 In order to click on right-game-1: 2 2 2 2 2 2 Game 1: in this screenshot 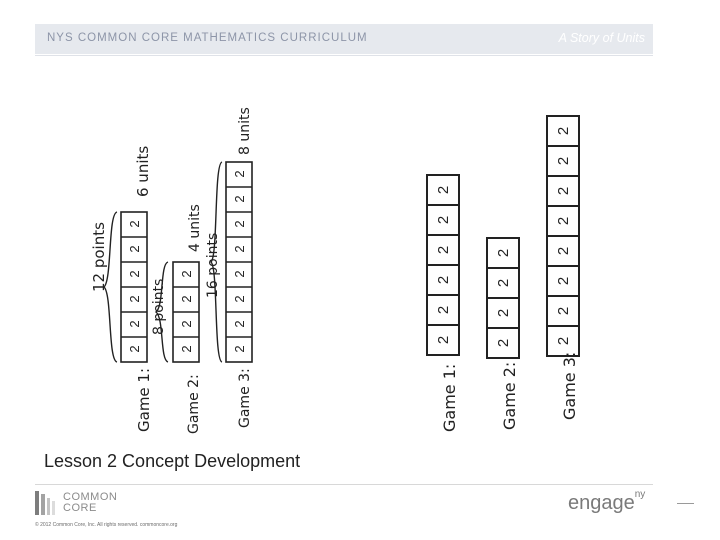, I will do `click(443, 303)`.